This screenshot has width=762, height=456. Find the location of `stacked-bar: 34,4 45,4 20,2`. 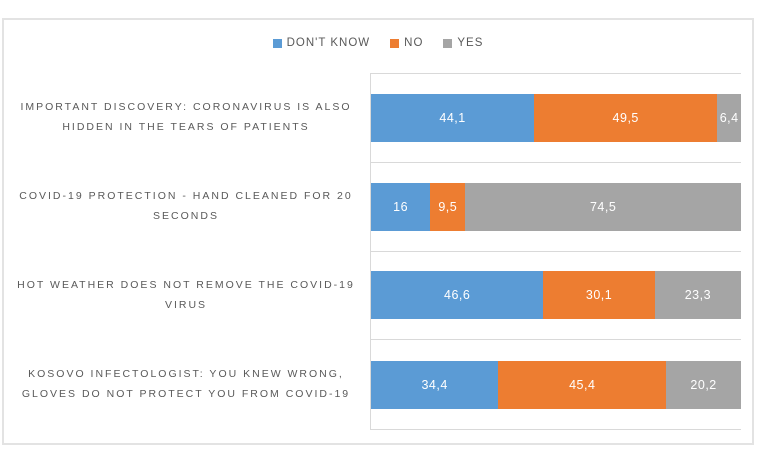

stacked-bar: 34,4 45,4 20,2 is located at coordinates (556, 384).